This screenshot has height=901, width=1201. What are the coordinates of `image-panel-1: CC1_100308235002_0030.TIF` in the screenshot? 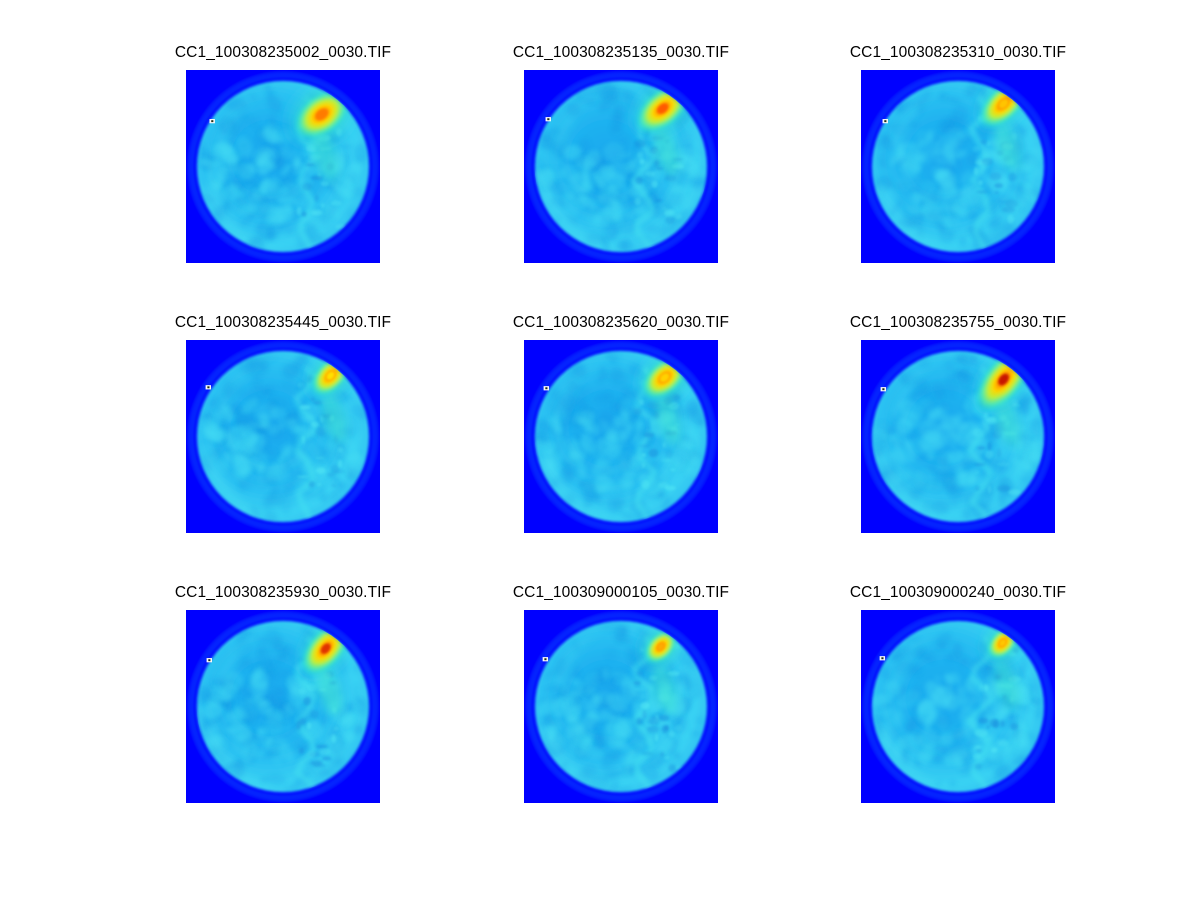 It's located at (283, 153).